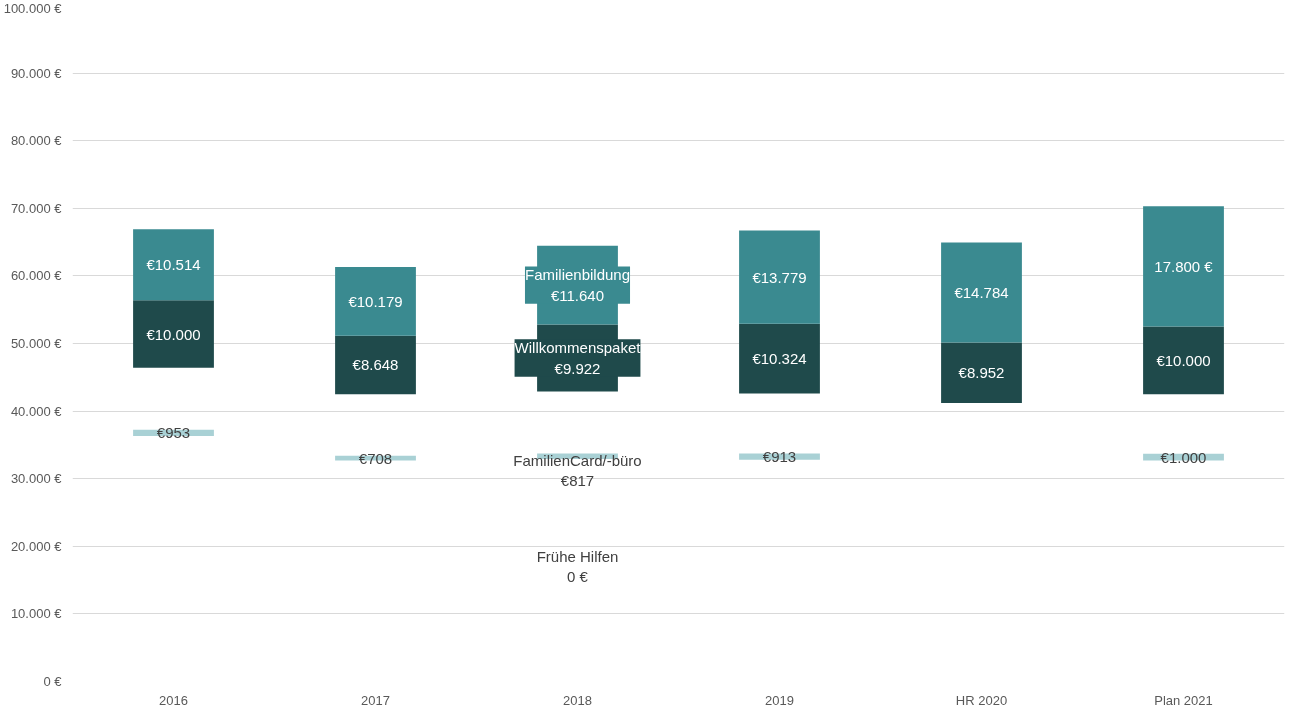 The height and width of the screenshot is (710, 1289). I want to click on data-label: Familienbildung €11.640, so click(577, 285).